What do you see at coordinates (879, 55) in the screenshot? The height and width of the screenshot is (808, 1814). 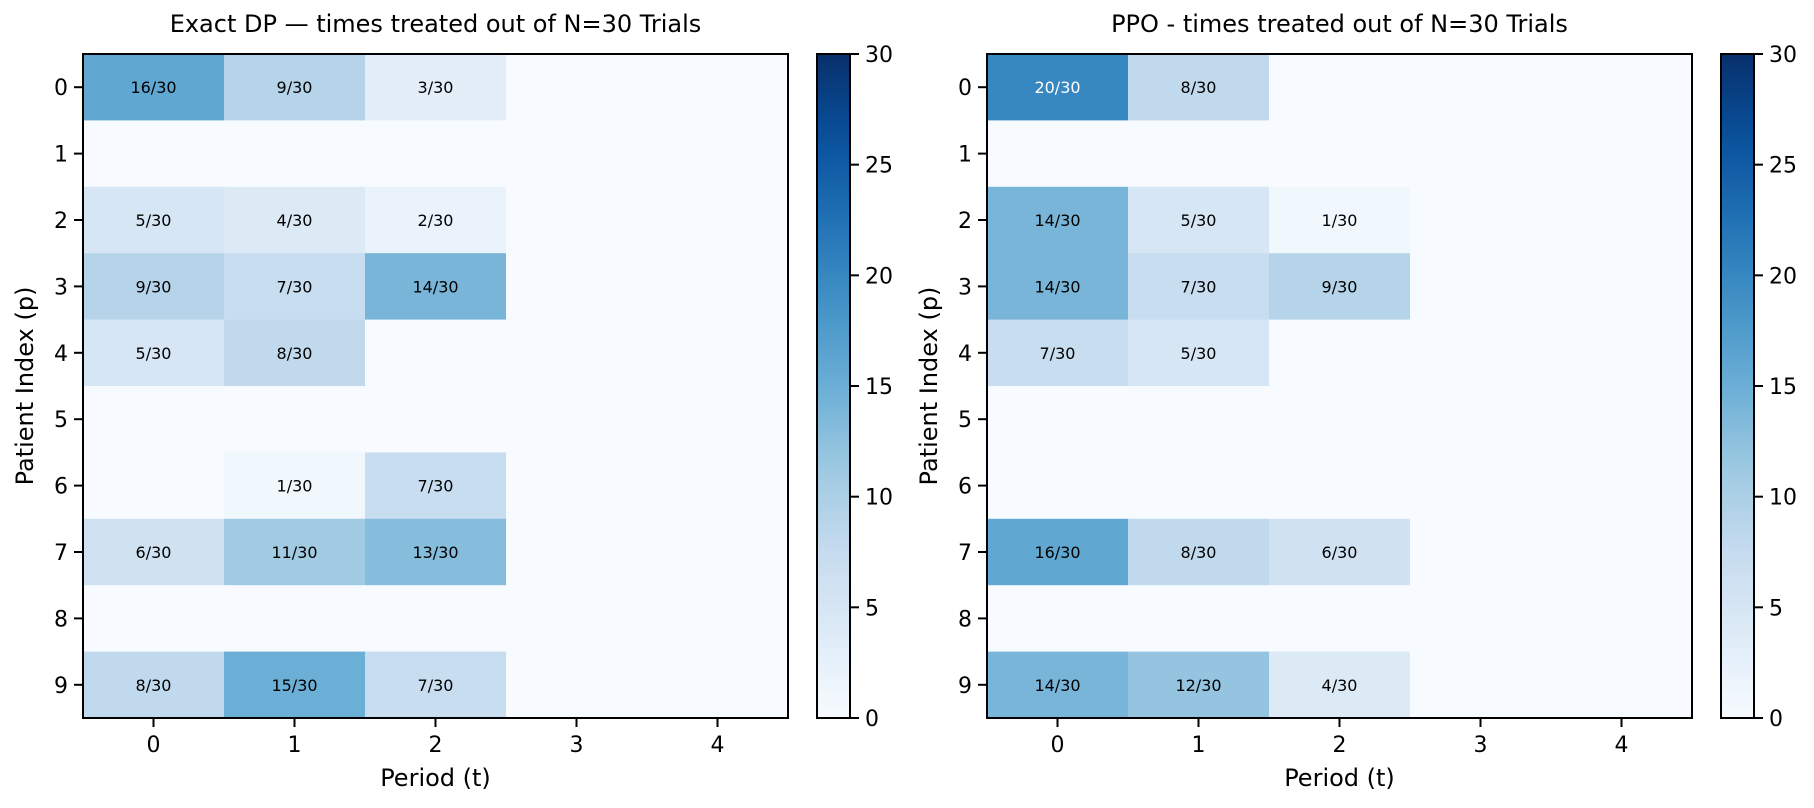 I see `colorbar-tick-label: 30` at bounding box center [879, 55].